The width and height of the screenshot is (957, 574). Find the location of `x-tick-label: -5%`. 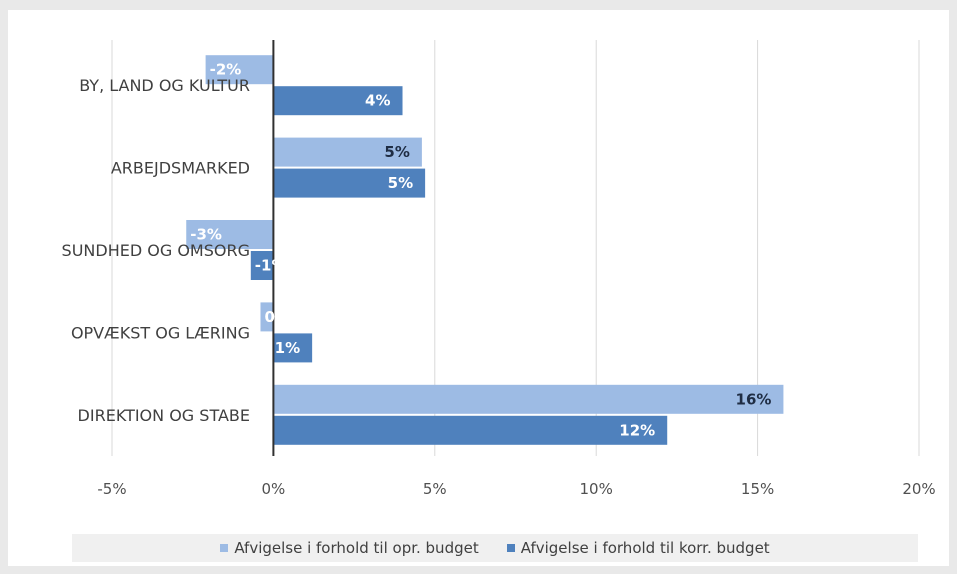

x-tick-label: -5% is located at coordinates (111, 489).